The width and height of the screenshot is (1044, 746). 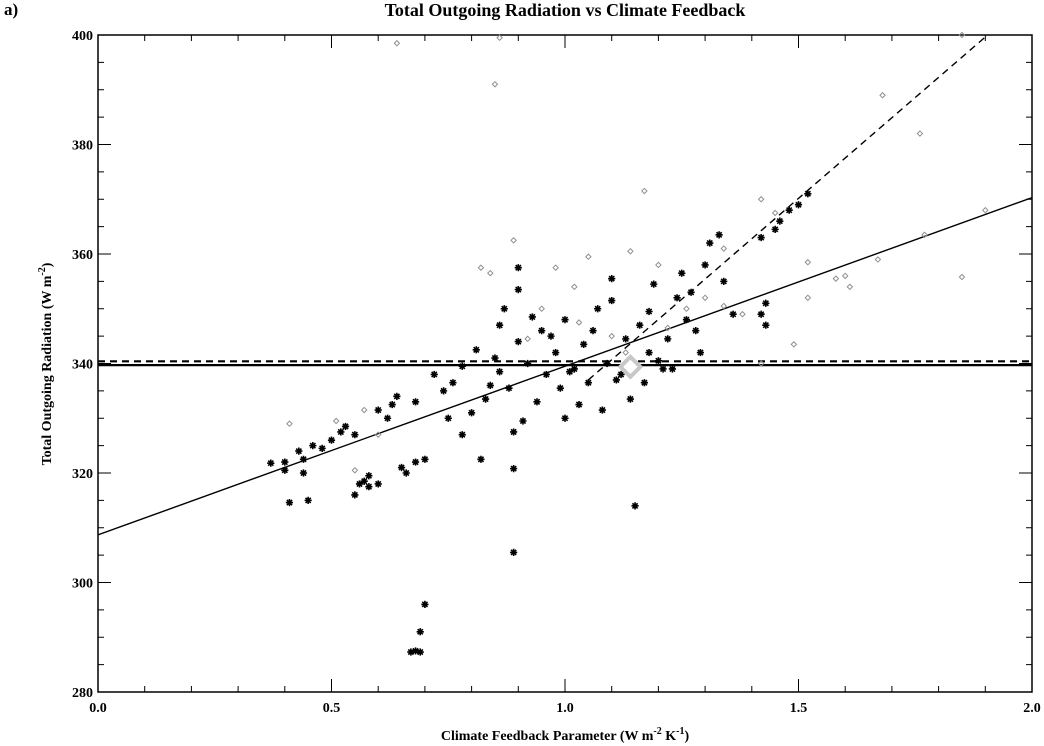 I want to click on highlight-marker-group, so click(x=630, y=366).